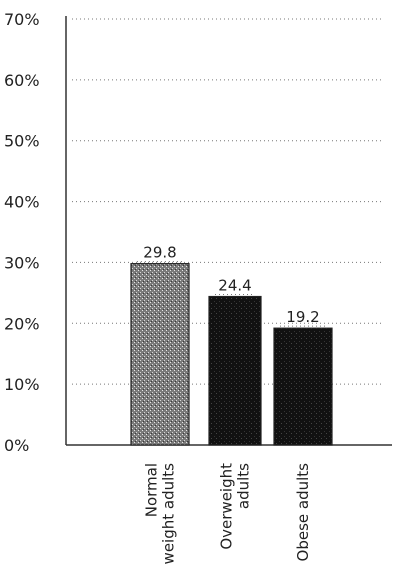 The height and width of the screenshot is (573, 395). I want to click on data-labels: 29.8 24.4 19.2, so click(231, 285).